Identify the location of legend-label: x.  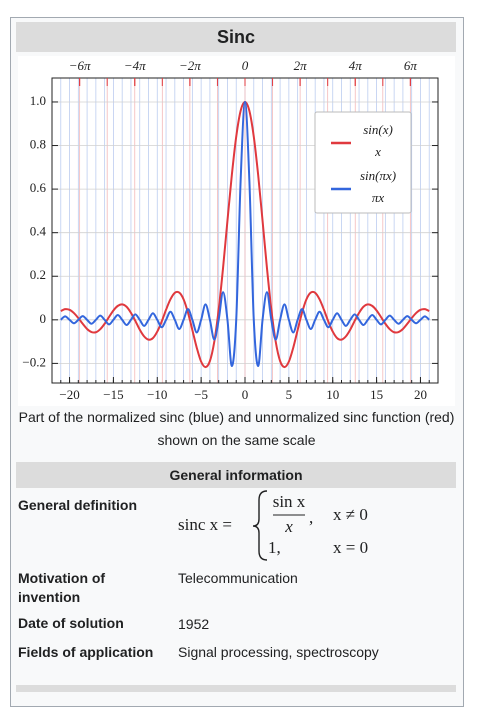
(377, 151).